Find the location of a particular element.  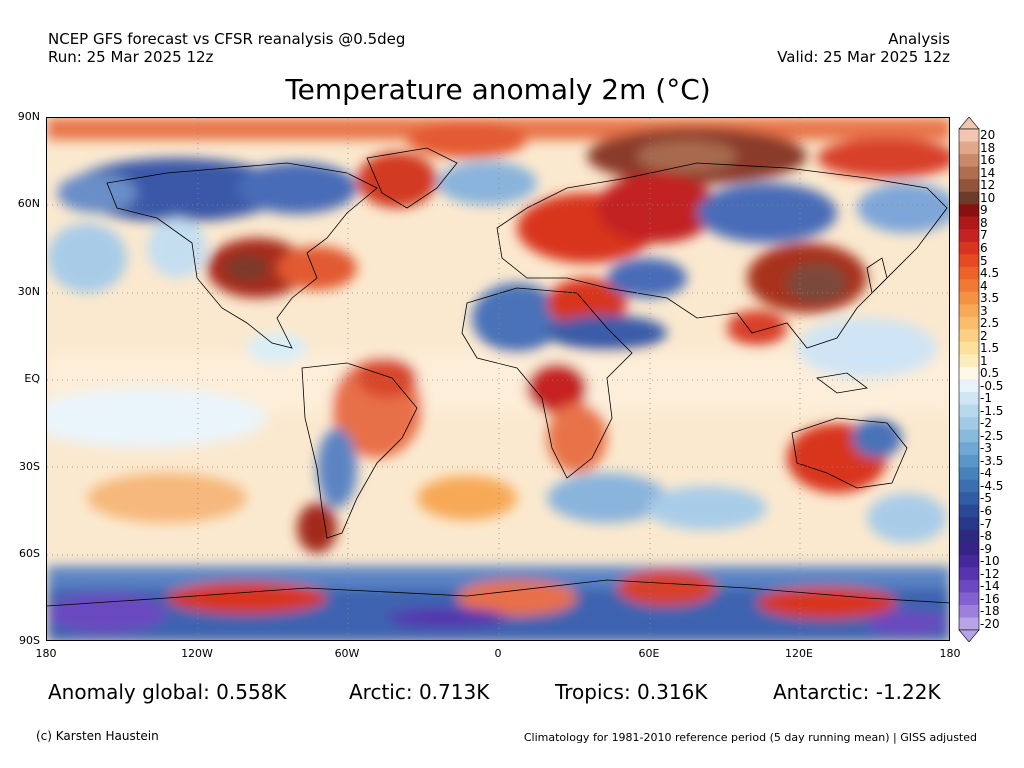

valid-time: Valid: 25 Mar 2025 12z is located at coordinates (863, 57).